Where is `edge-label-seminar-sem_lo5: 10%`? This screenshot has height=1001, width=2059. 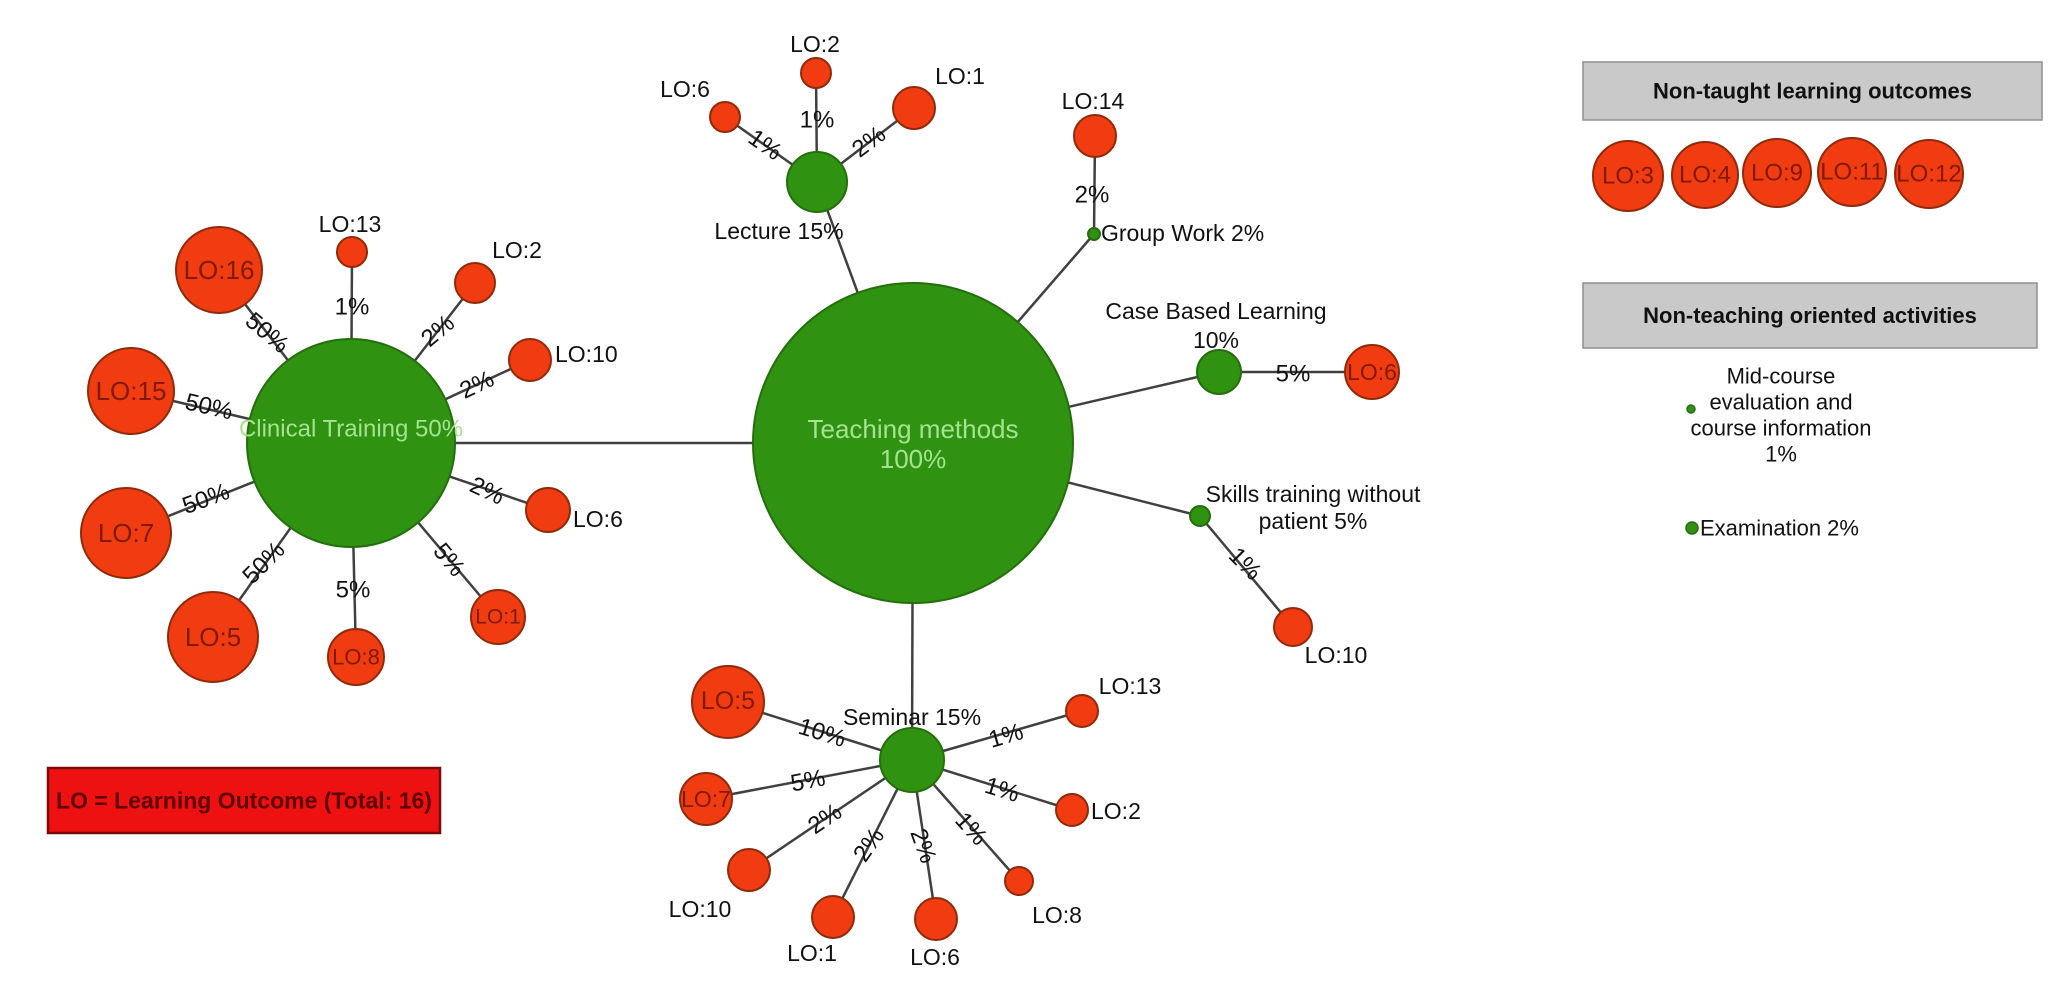 edge-label-seminar-sem_lo5: 10% is located at coordinates (822, 733).